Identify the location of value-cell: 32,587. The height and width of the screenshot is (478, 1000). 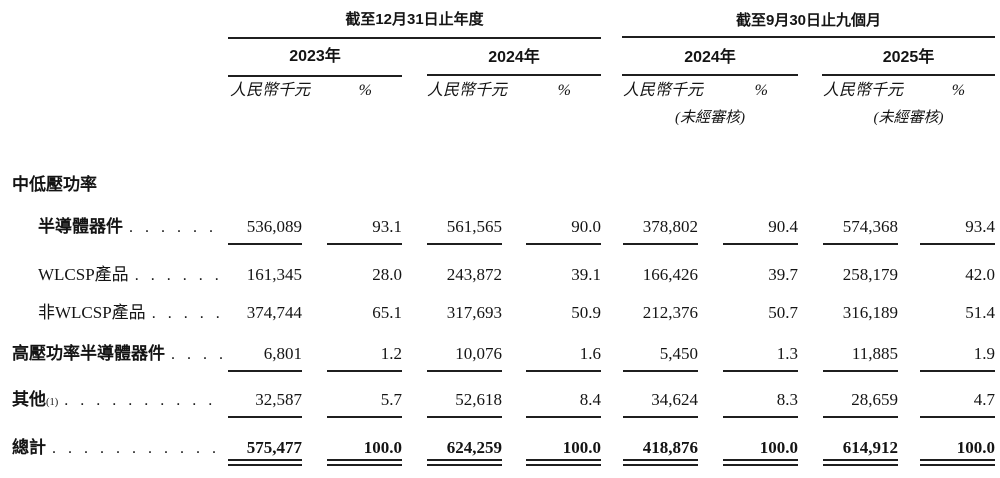
(265, 395).